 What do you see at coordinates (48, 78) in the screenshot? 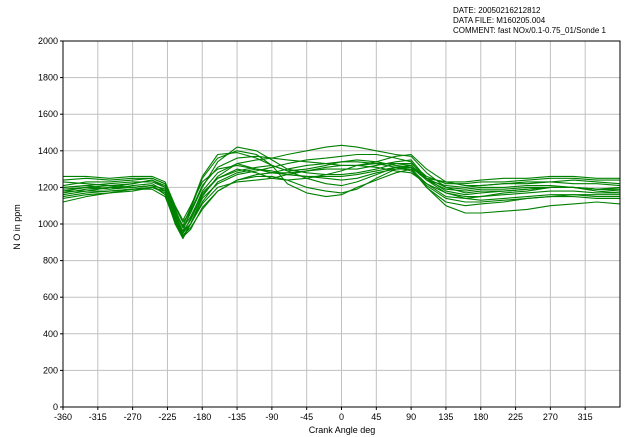
I see `y-tick-label: 1800` at bounding box center [48, 78].